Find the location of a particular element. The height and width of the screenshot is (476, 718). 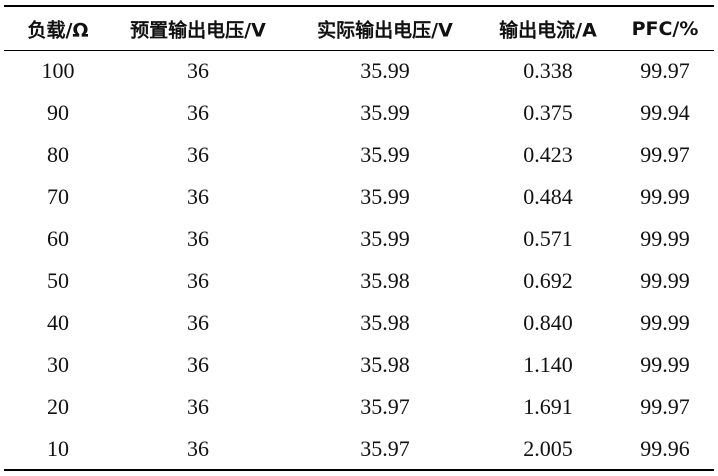

table-cell: 0.692 is located at coordinates (548, 280).